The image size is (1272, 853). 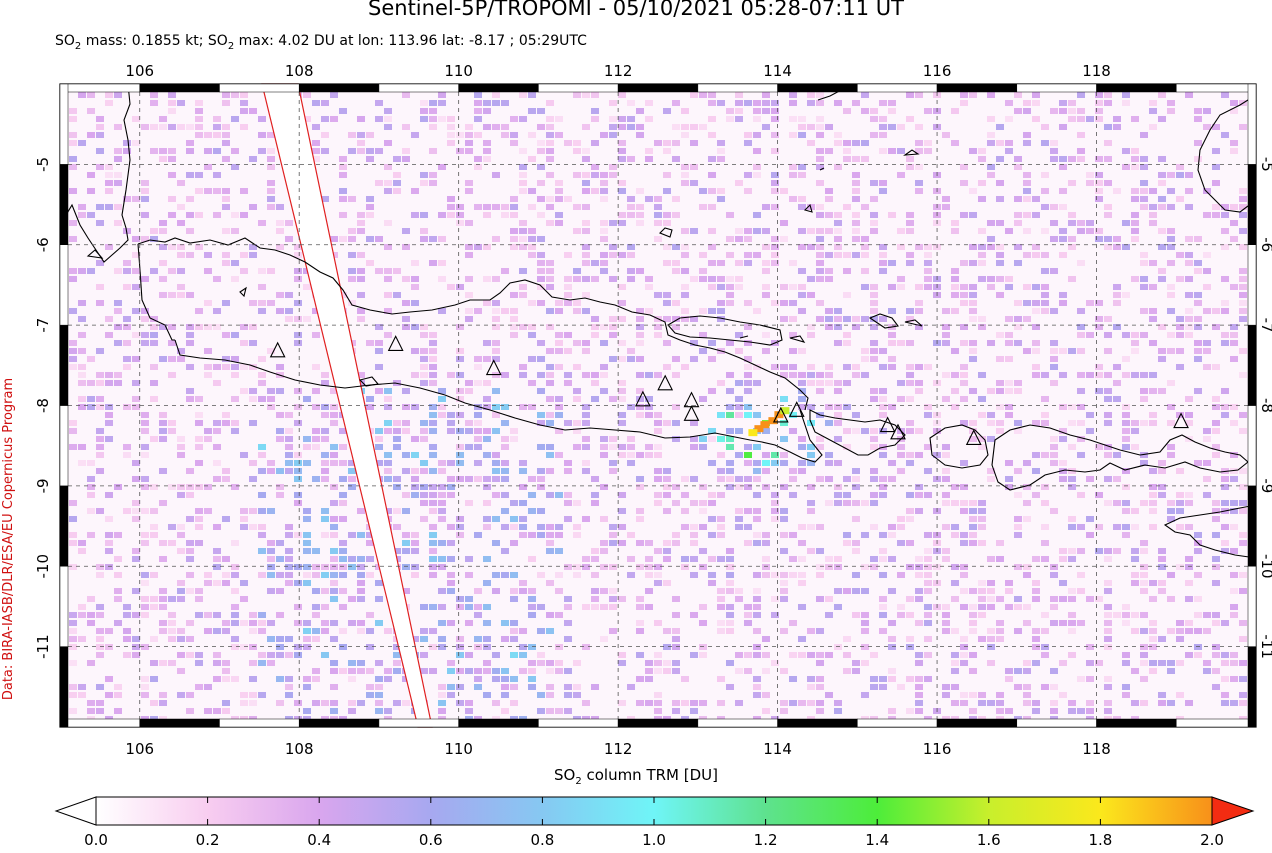 I want to click on mass-label-prefix: SO, so click(x=65, y=41).